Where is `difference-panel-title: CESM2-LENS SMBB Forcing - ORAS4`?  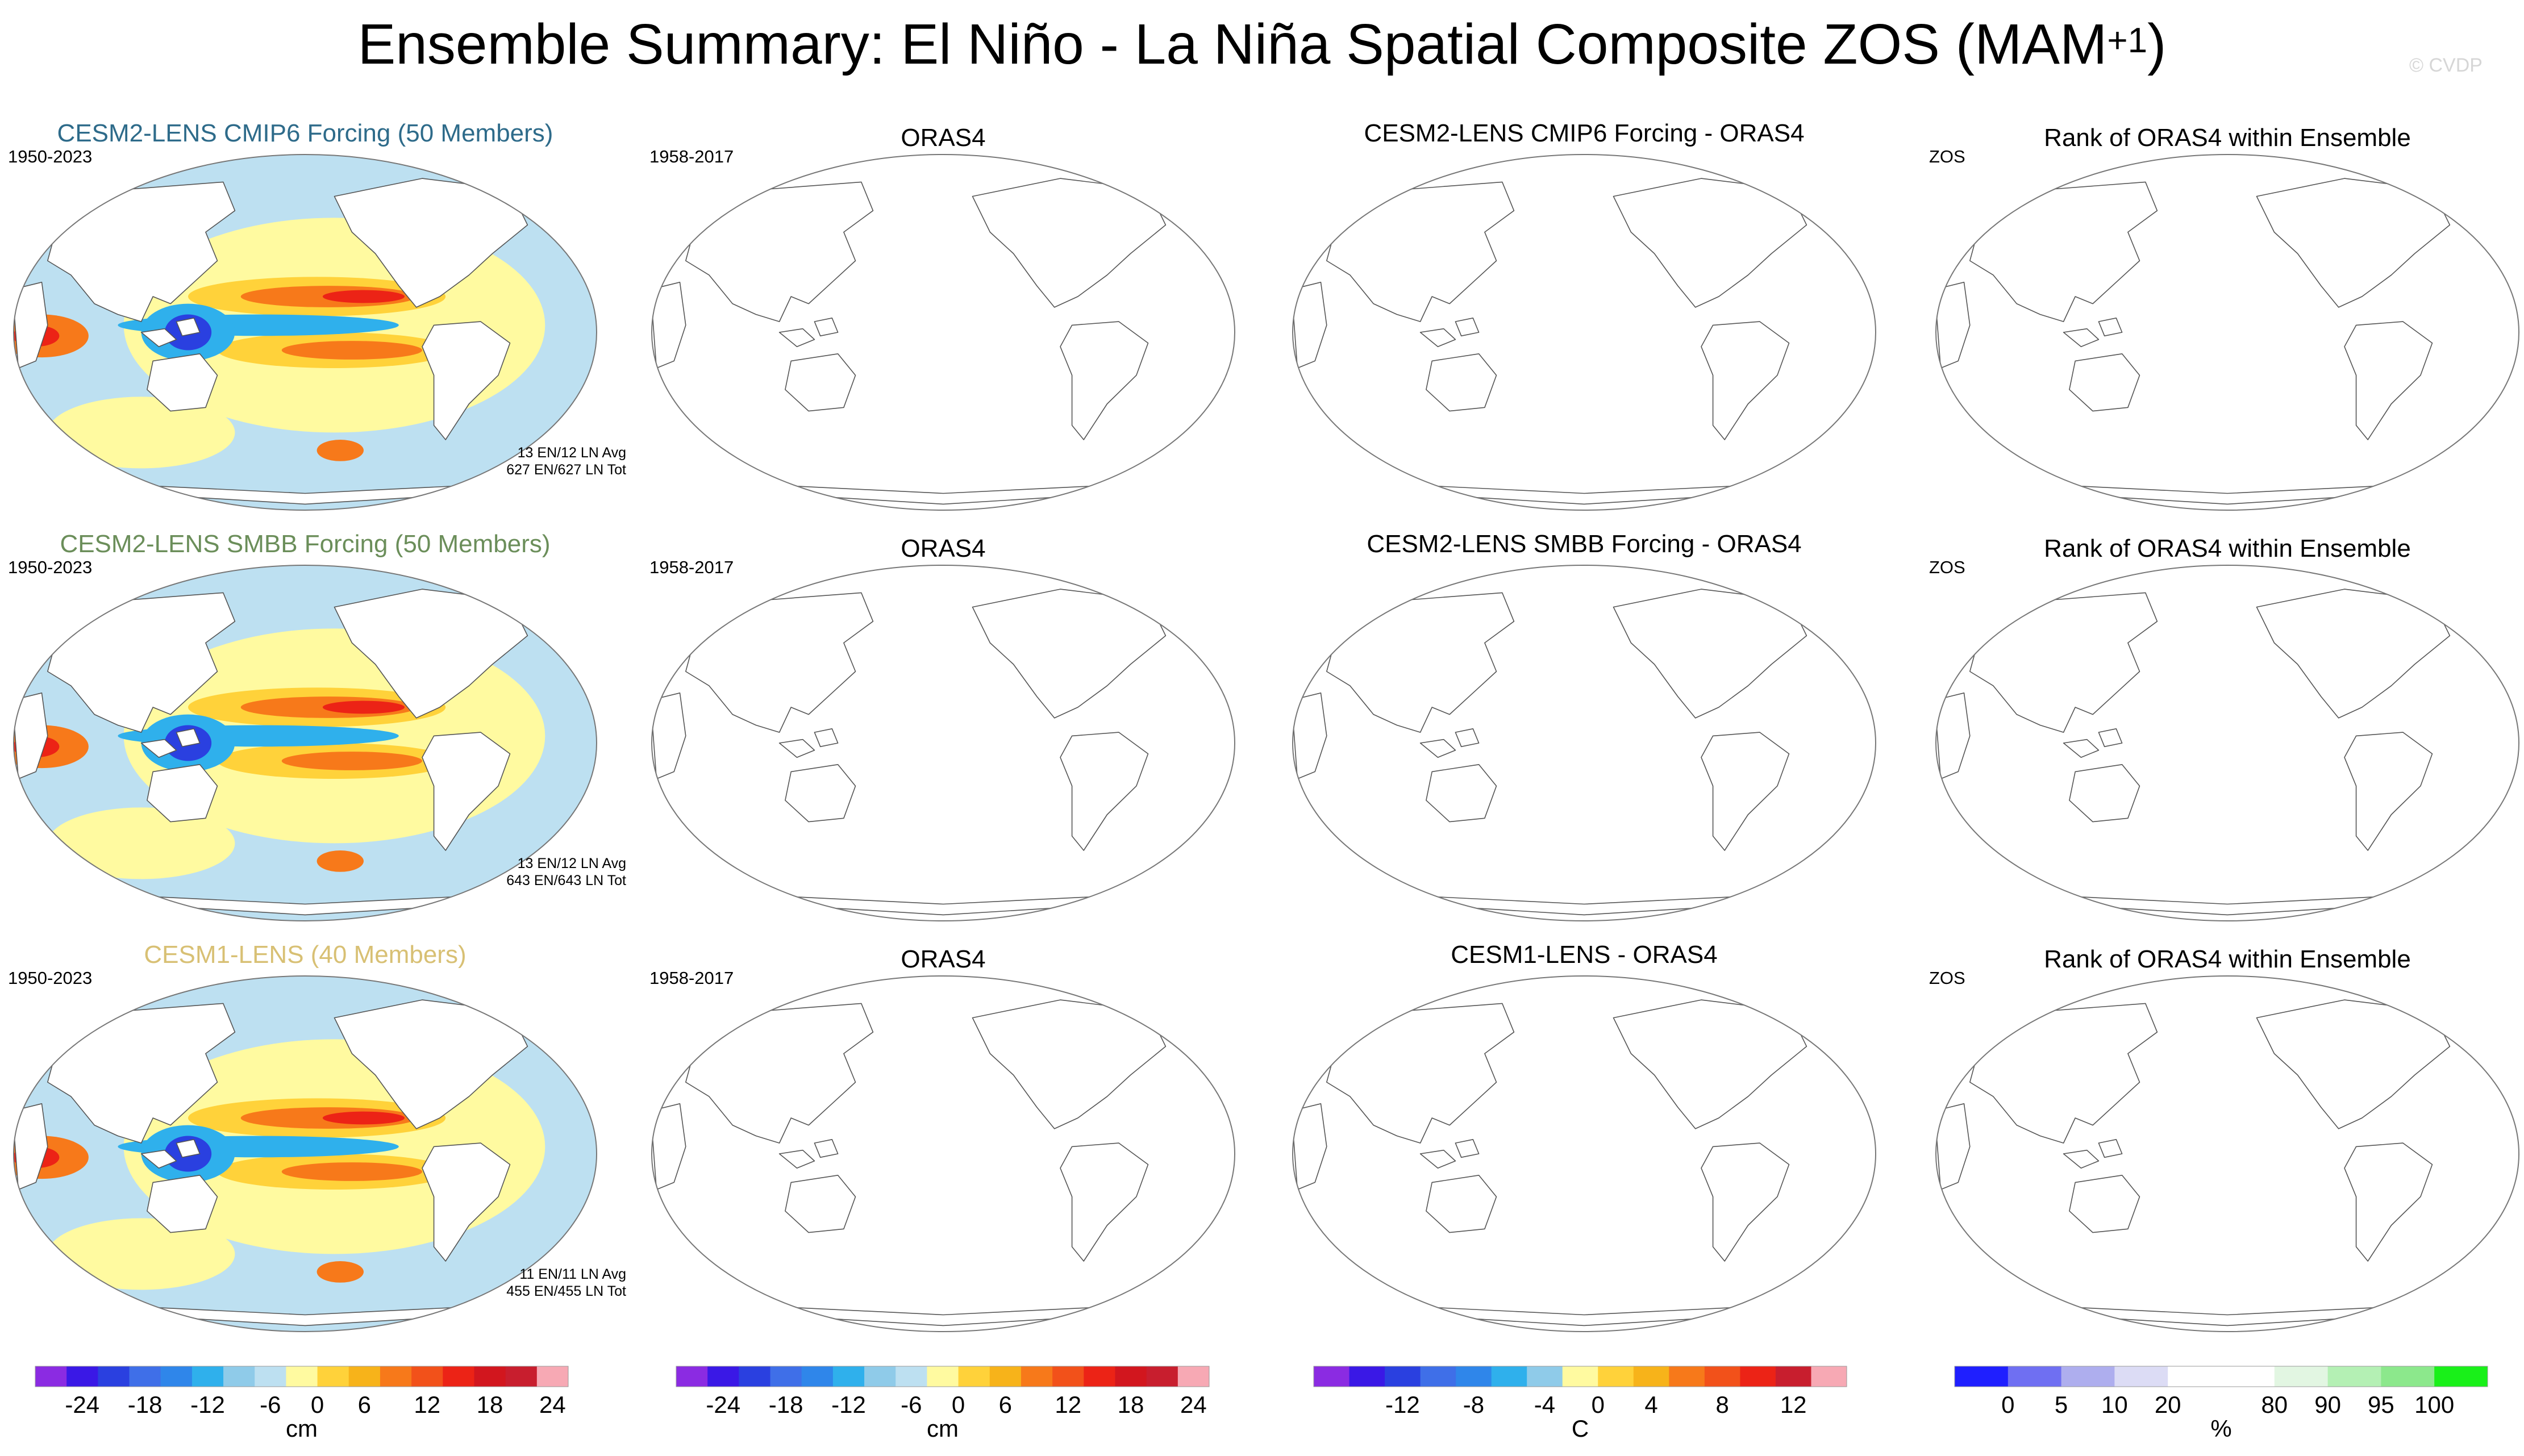 difference-panel-title: CESM2-LENS SMBB Forcing - ORAS4 is located at coordinates (1584, 544).